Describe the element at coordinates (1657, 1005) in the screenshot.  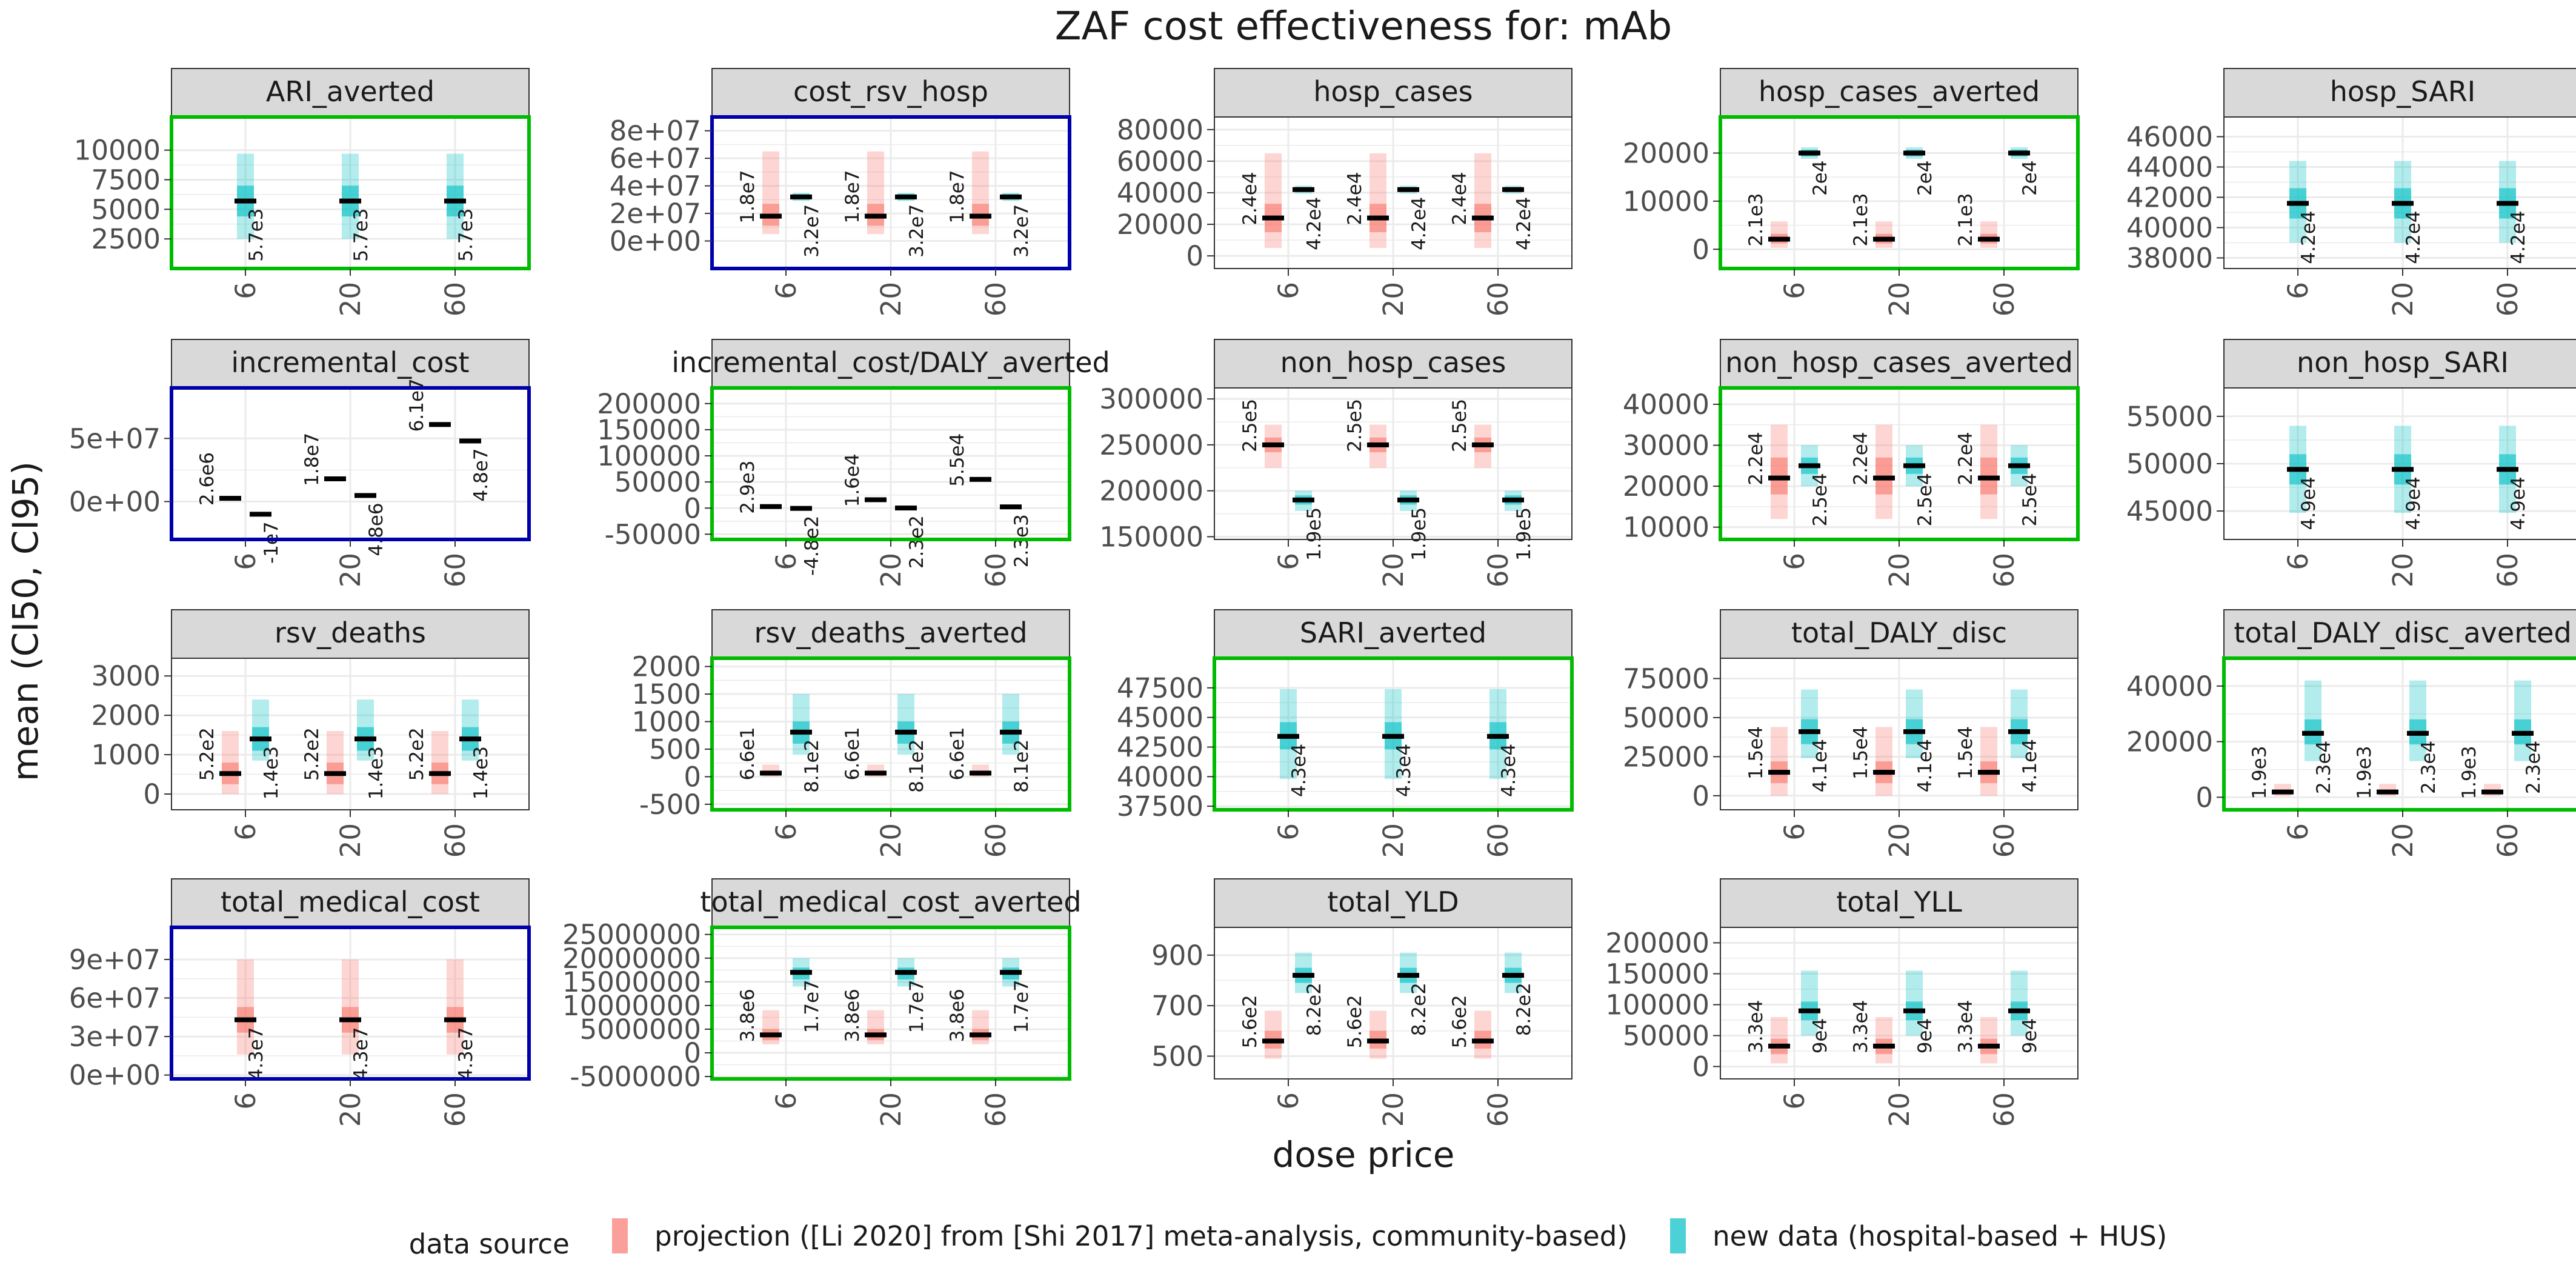
I see `y-tick-label: 100000` at that location.